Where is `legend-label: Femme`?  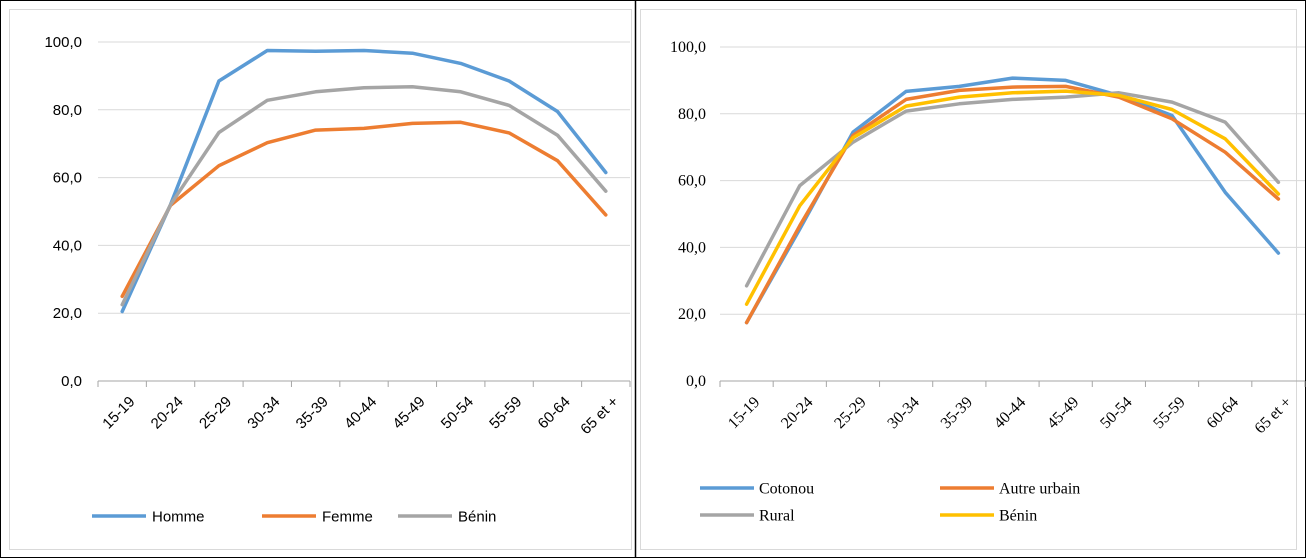 legend-label: Femme is located at coordinates (347, 517).